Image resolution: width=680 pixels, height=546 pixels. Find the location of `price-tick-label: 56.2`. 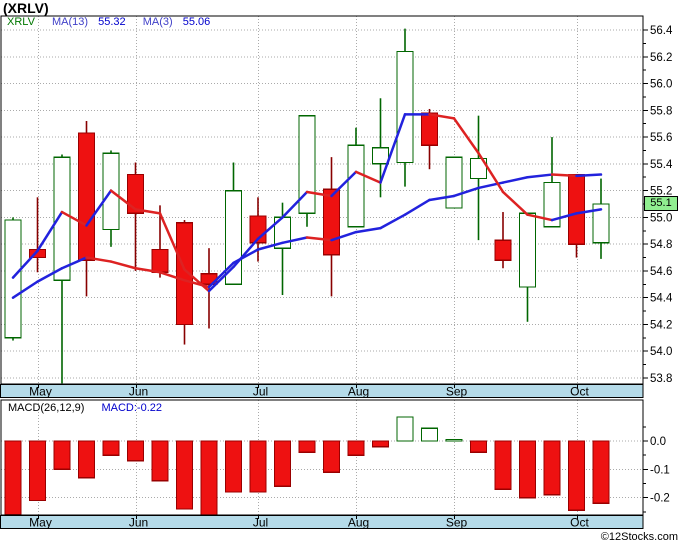

price-tick-label: 56.2 is located at coordinates (661, 58).